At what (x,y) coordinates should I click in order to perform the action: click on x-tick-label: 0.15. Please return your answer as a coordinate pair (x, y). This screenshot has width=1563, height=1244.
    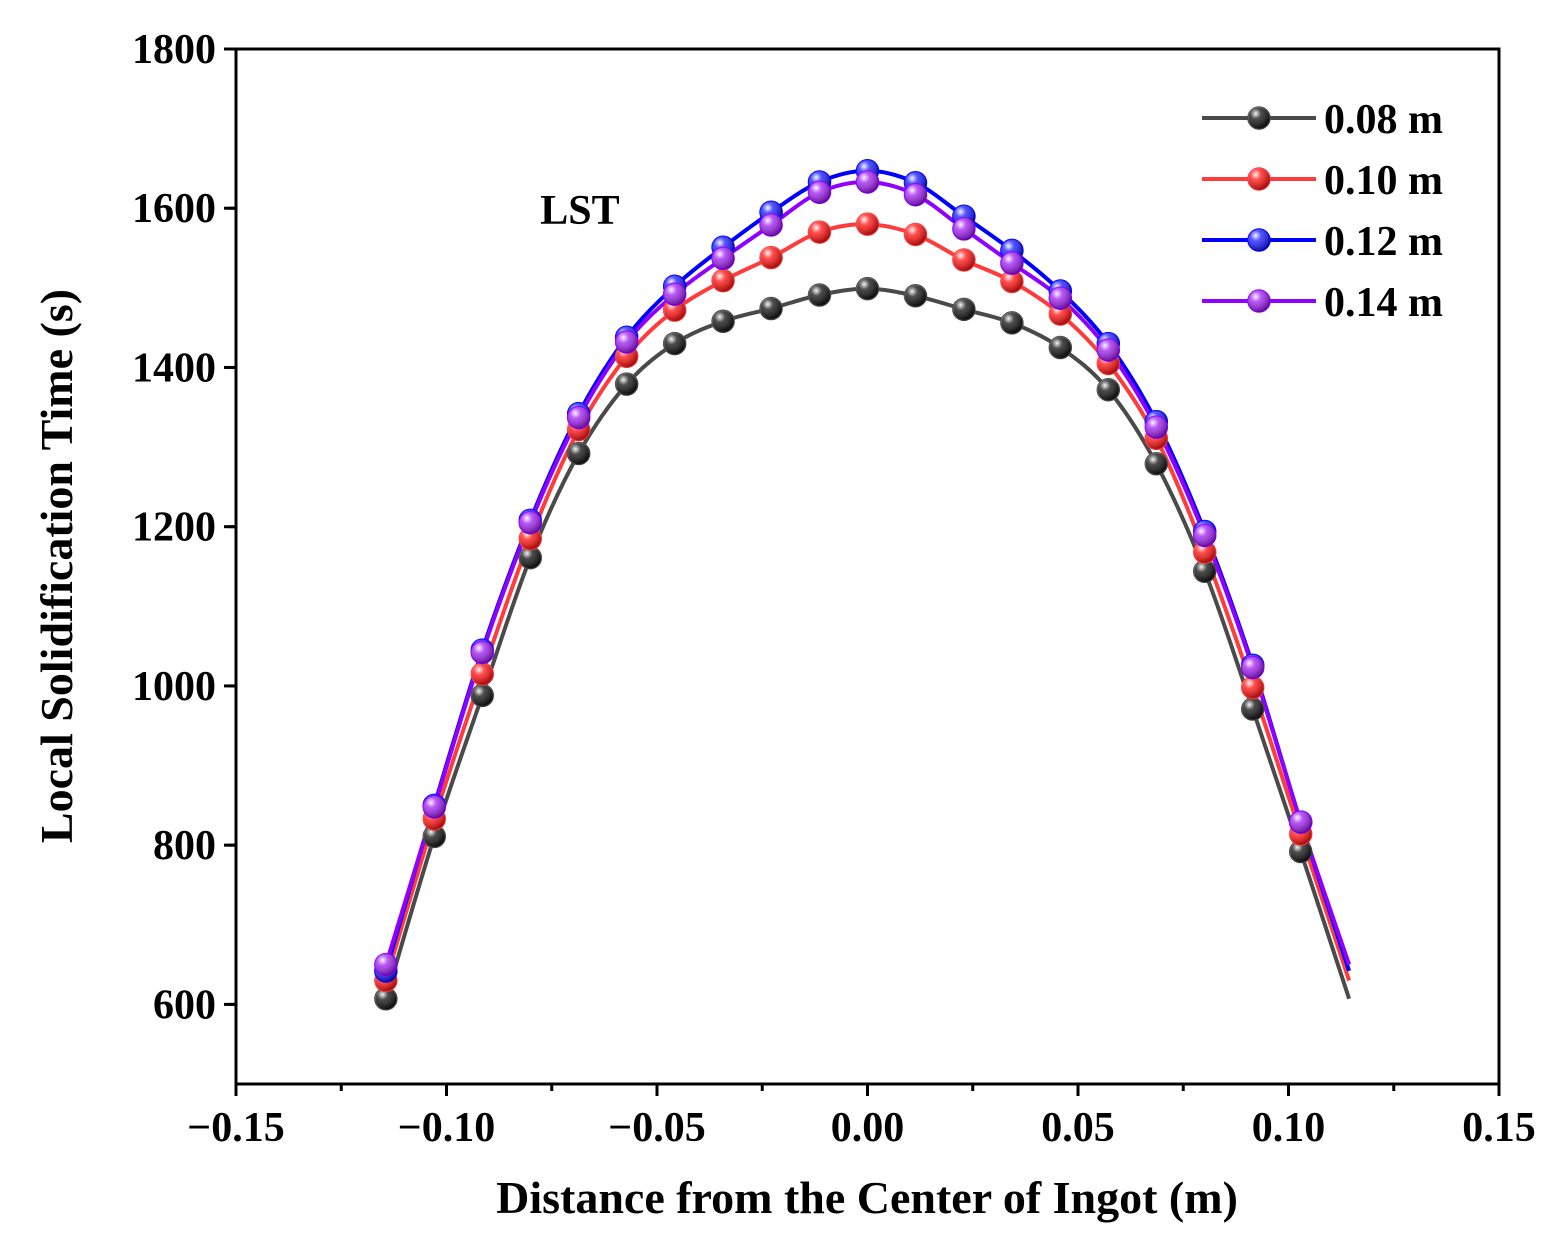
    Looking at the image, I should click on (1499, 1128).